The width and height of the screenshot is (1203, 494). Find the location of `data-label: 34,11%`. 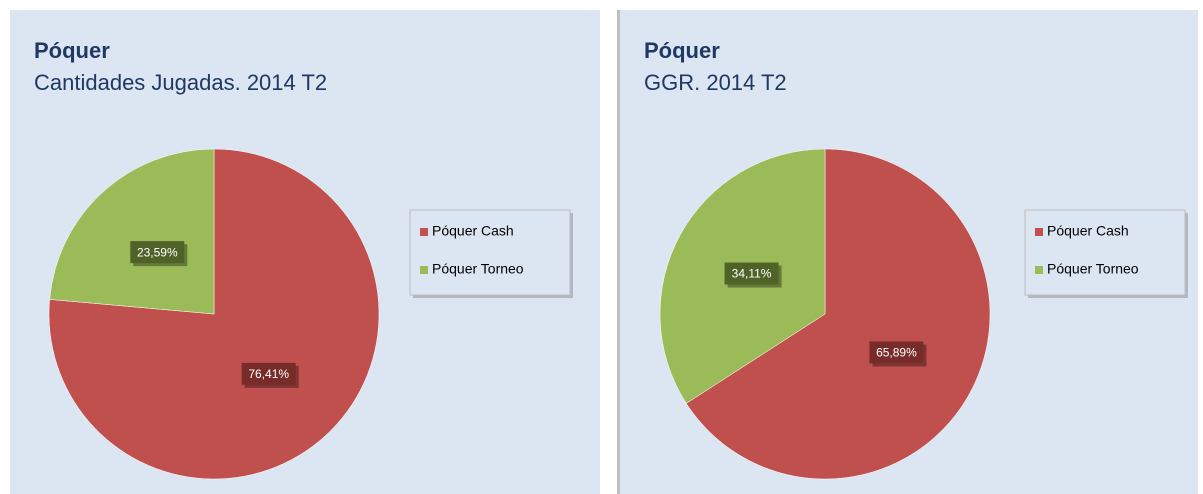

data-label: 34,11% is located at coordinates (752, 274).